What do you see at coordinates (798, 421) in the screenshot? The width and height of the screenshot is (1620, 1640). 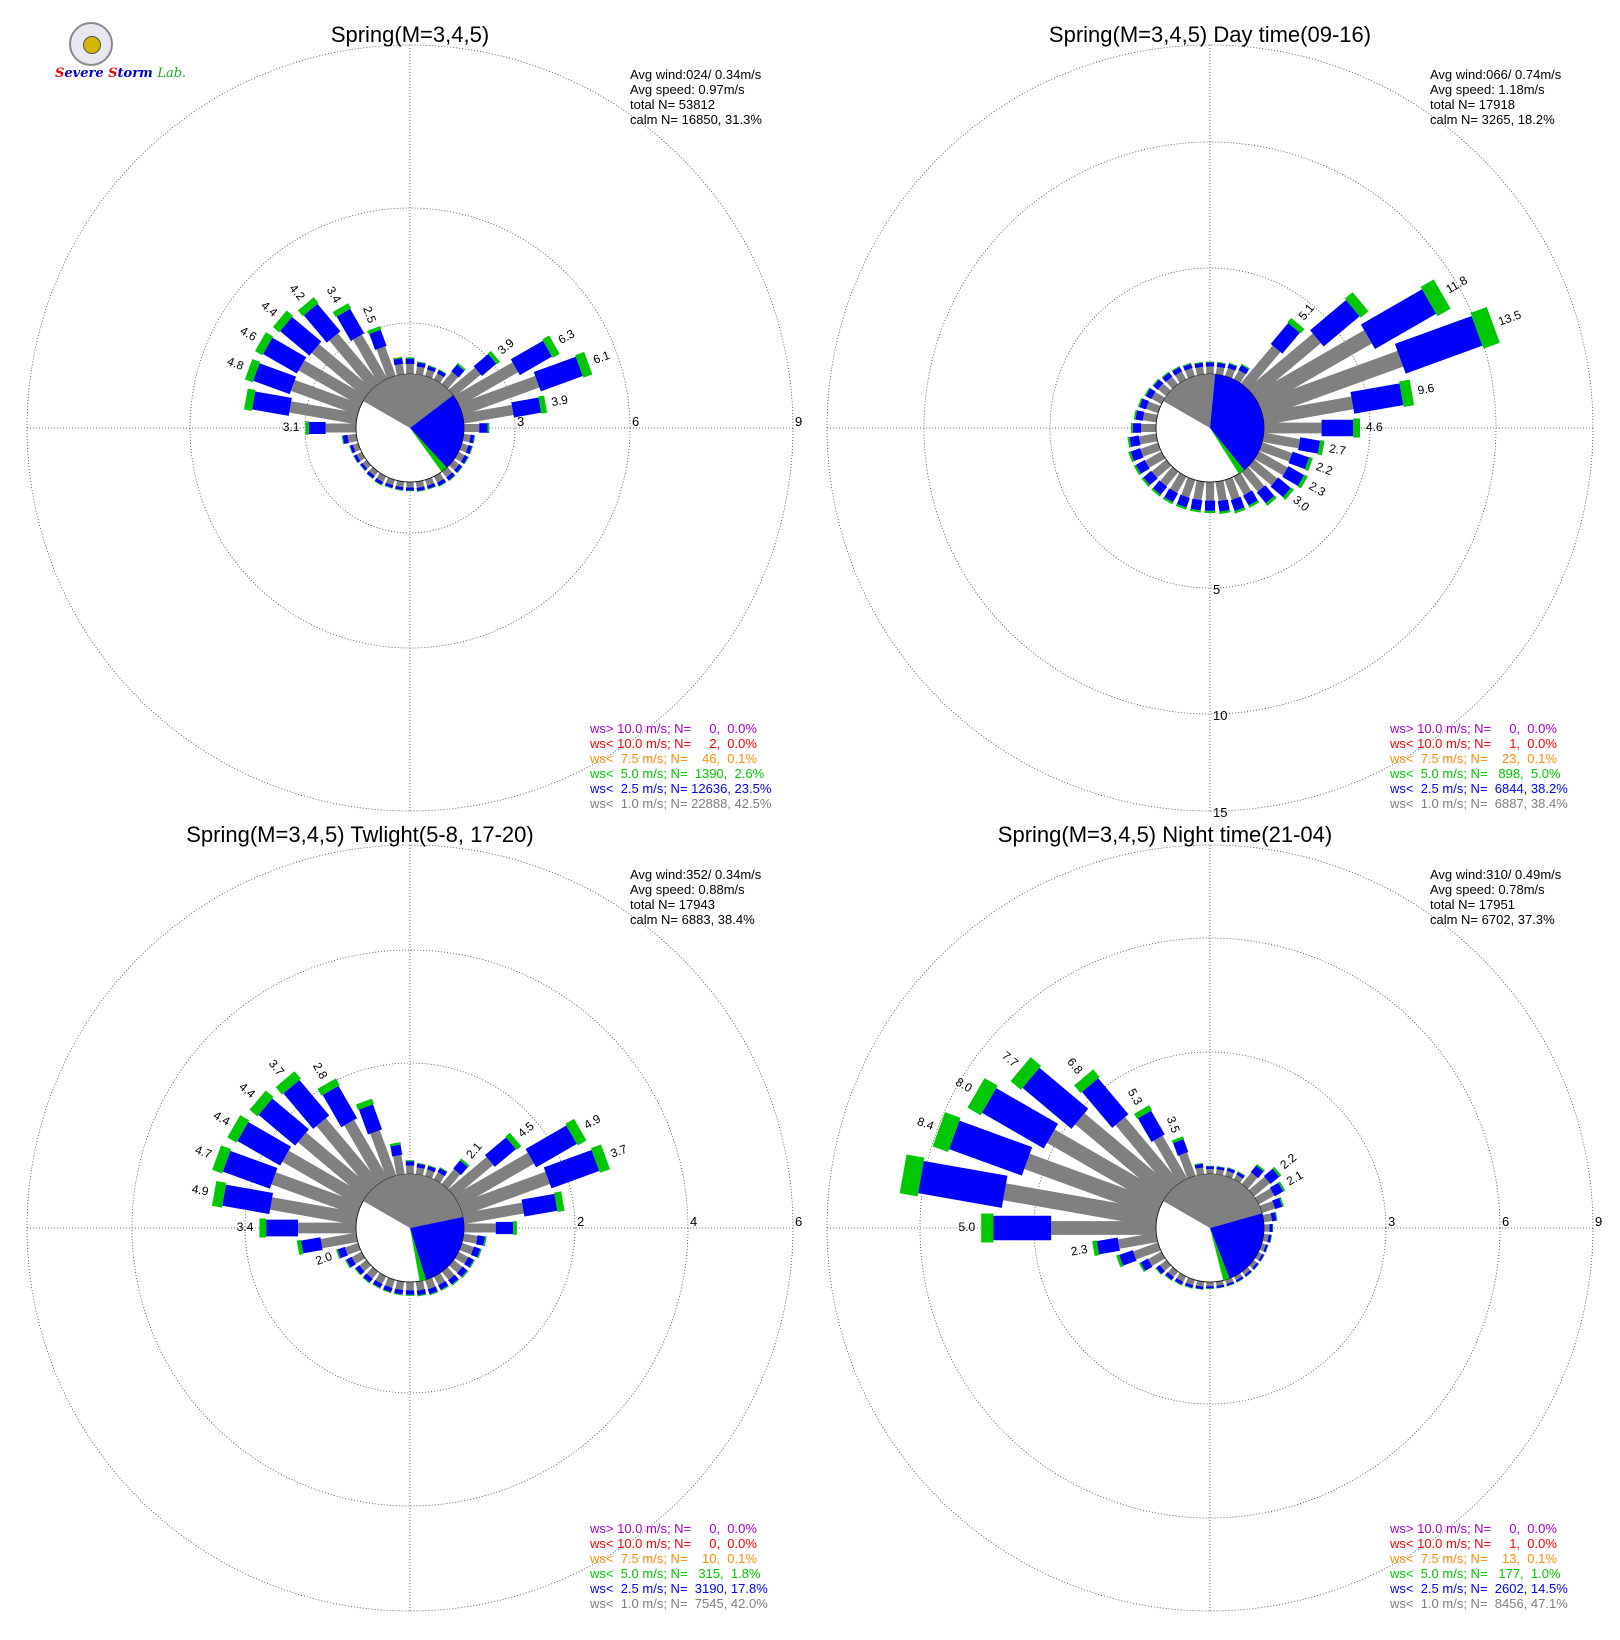 I see `ring-label: 9` at bounding box center [798, 421].